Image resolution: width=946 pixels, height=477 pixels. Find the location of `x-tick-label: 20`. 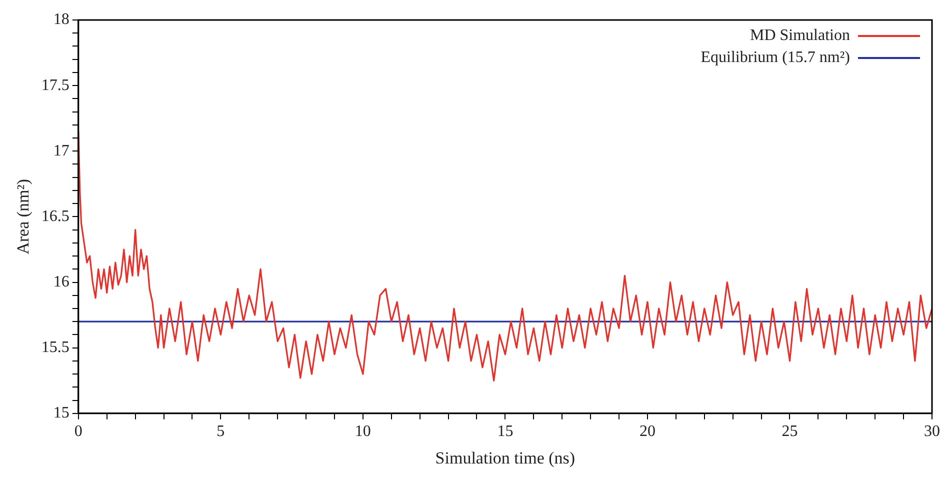

x-tick-label: 20 is located at coordinates (647, 431).